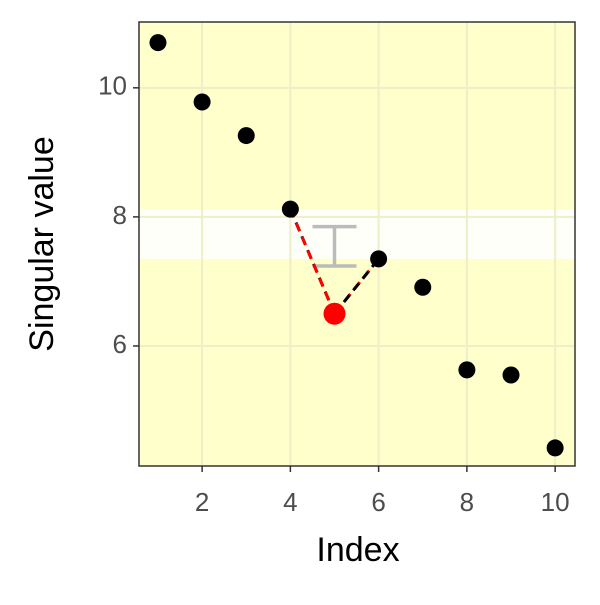  I want to click on x-tick-label: 2, so click(202, 502).